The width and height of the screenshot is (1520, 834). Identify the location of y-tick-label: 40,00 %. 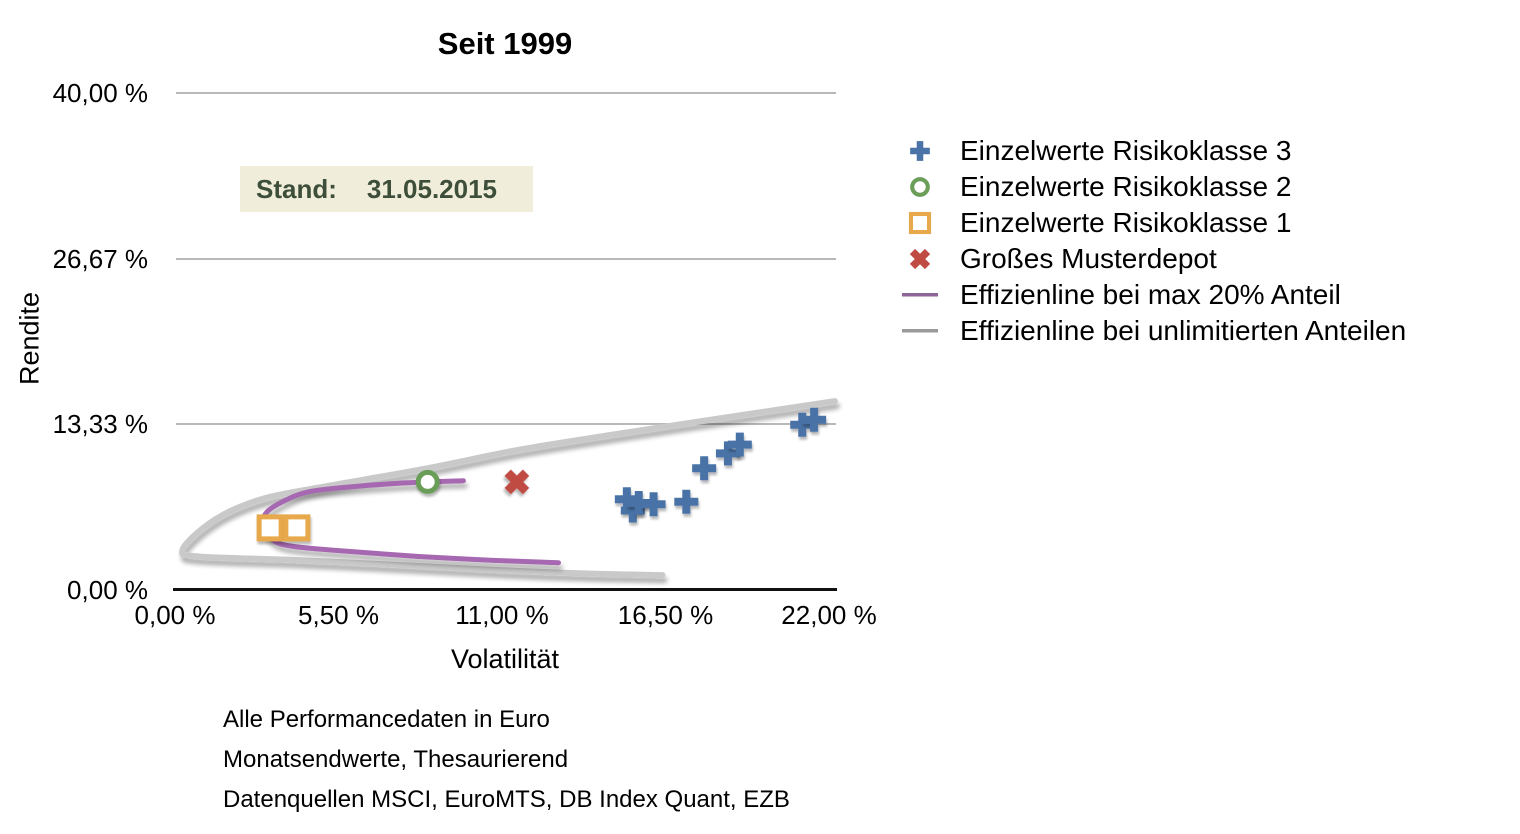
(100, 93).